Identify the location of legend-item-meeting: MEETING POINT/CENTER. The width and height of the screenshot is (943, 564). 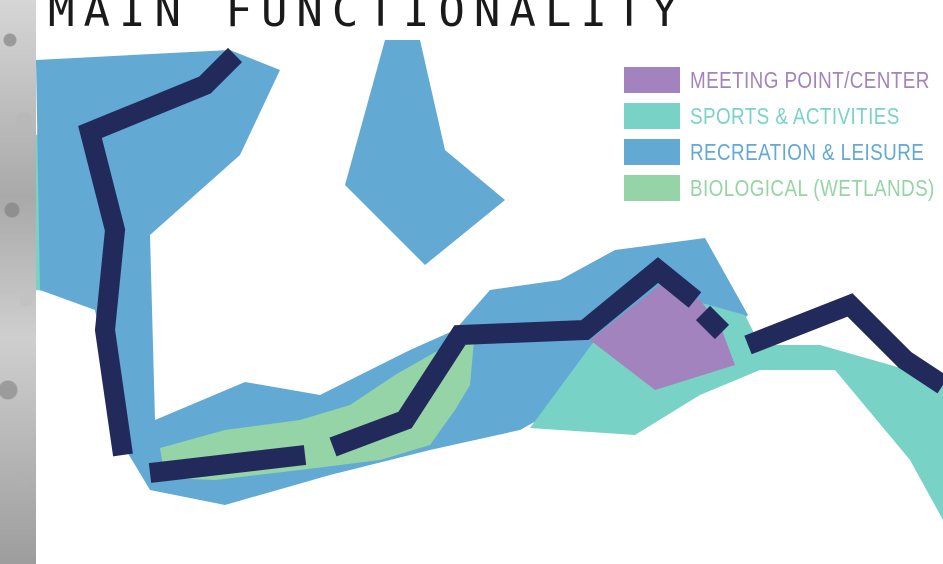
(783, 80).